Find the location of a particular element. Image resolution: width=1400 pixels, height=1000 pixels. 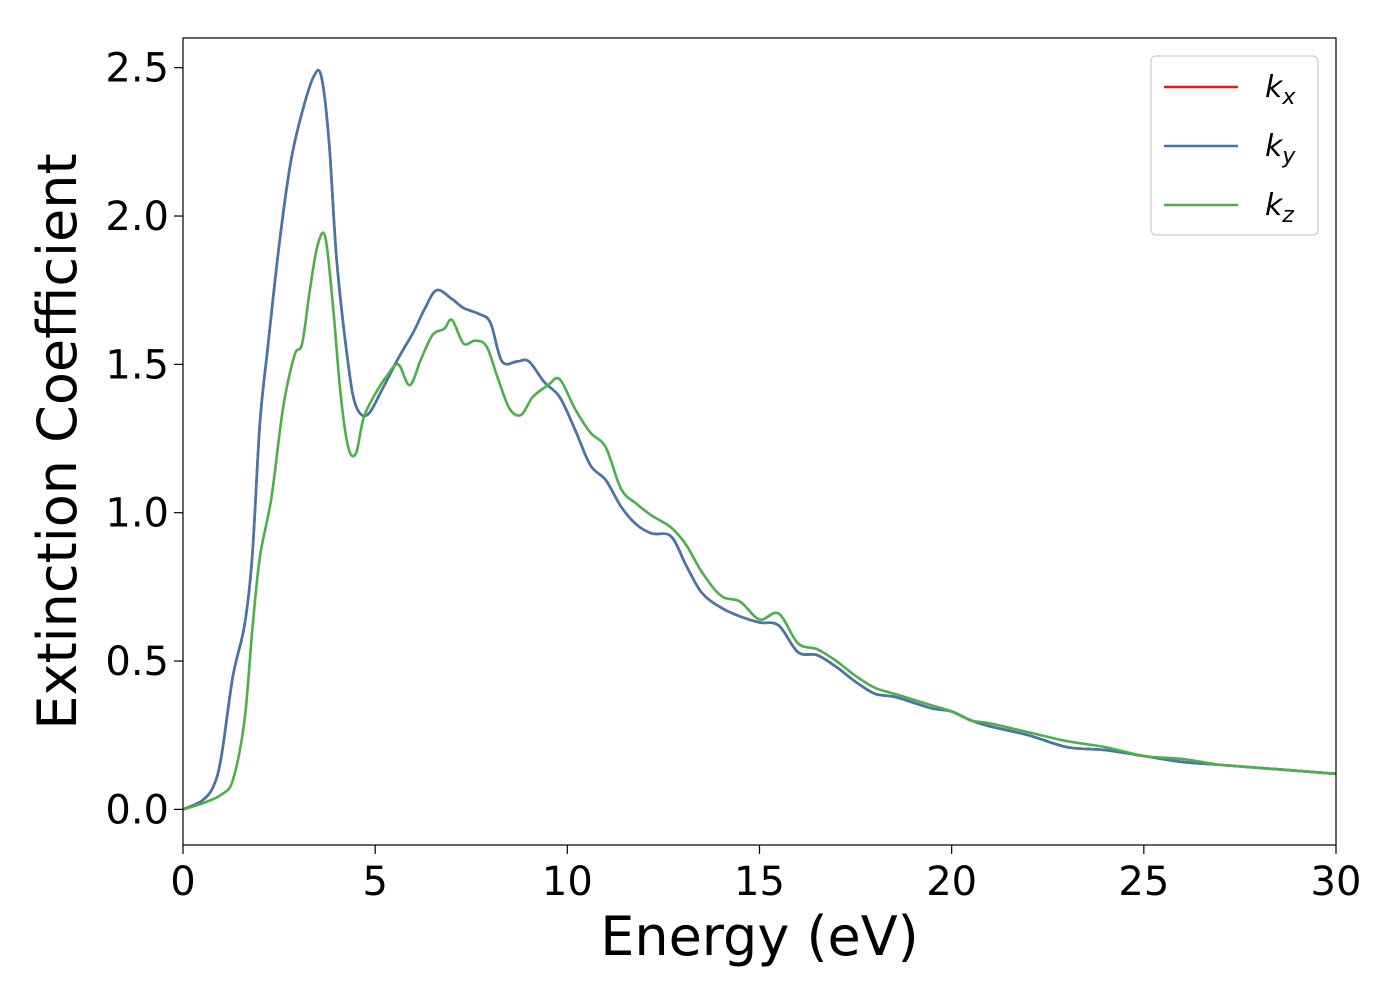

legend-label-kz: kz is located at coordinates (1279, 208).